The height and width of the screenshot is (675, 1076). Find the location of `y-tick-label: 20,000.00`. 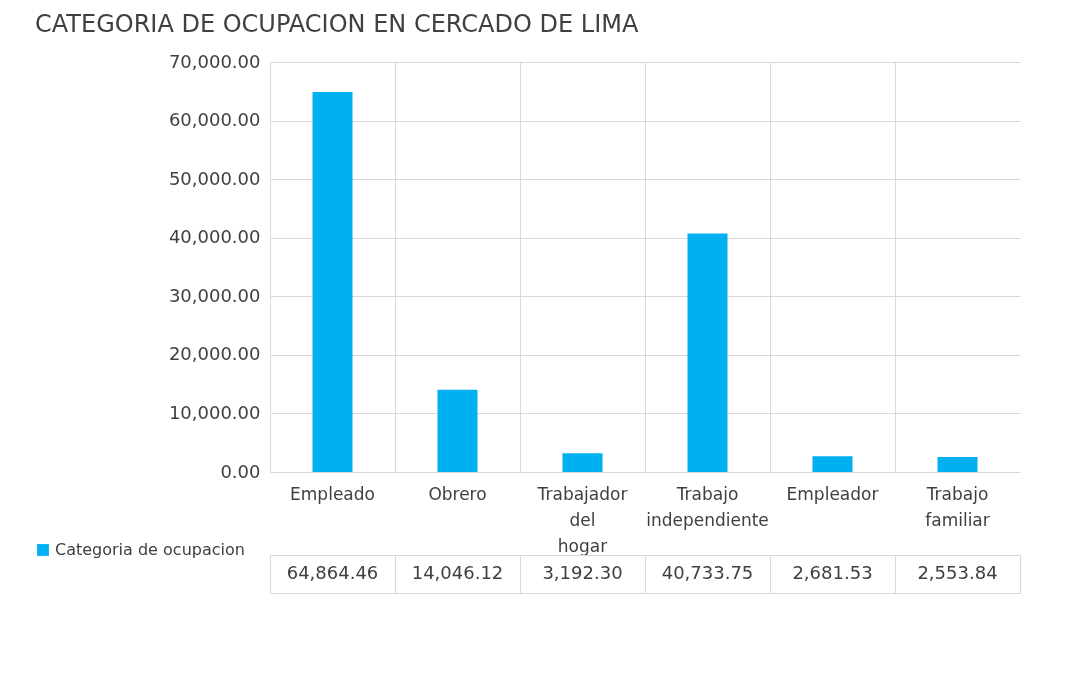

y-tick-label: 20,000.00 is located at coordinates (214, 354).